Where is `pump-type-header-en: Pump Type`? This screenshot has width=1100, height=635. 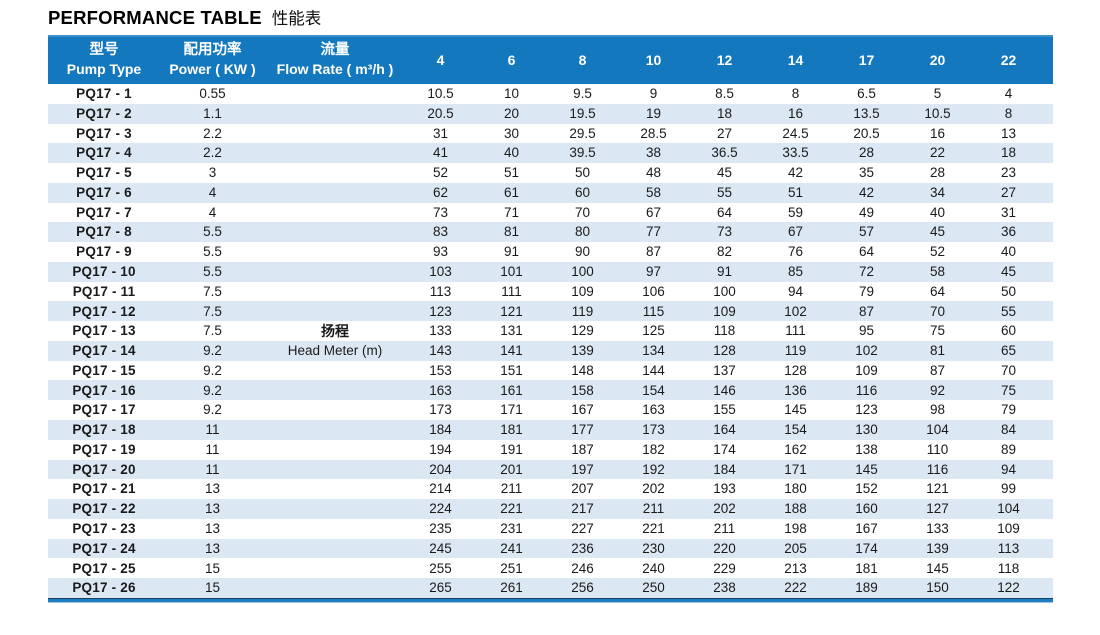 pump-type-header-en: Pump Type is located at coordinates (104, 68).